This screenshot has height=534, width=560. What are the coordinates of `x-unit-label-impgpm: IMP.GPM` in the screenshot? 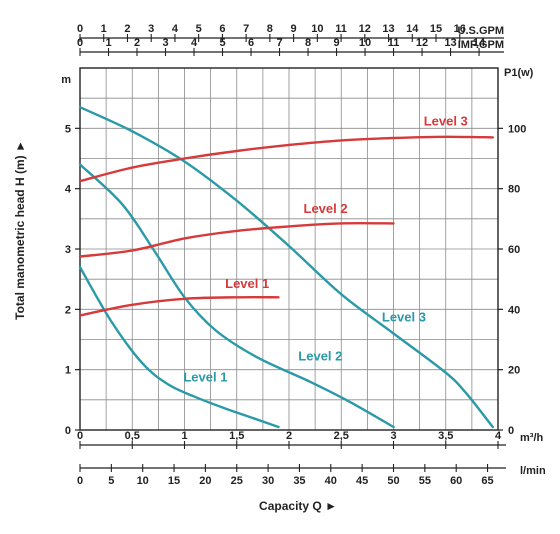 It's located at (481, 45).